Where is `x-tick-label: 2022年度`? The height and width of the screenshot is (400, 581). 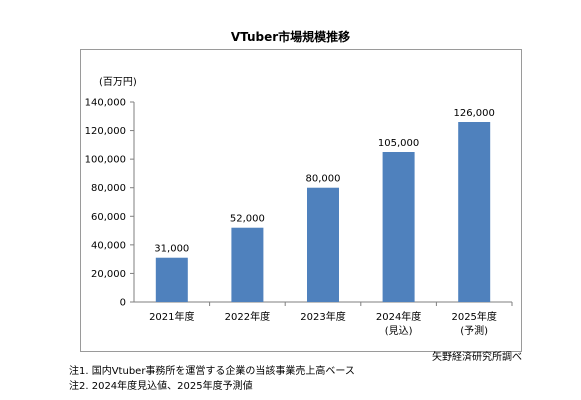 x-tick-label: 2022年度 is located at coordinates (247, 316).